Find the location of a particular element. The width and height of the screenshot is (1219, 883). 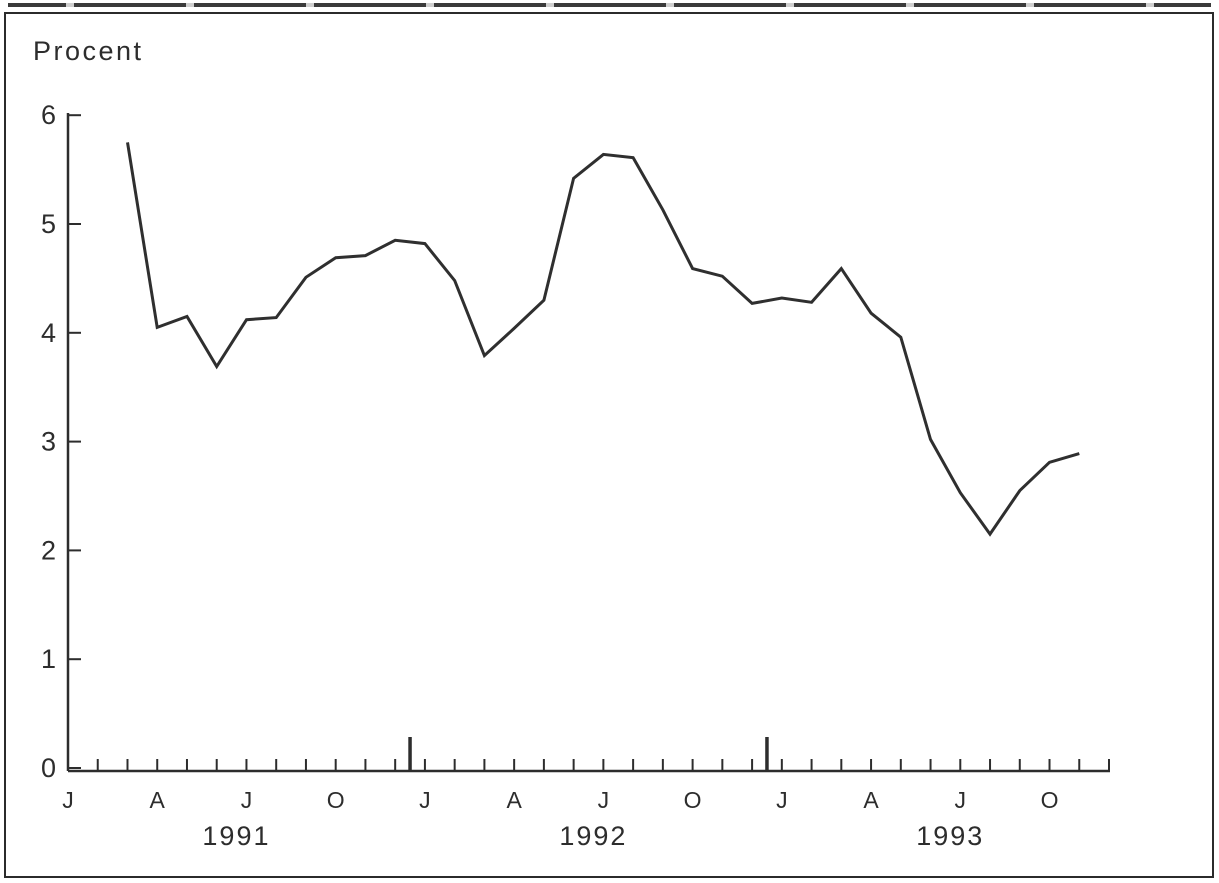

year-label: 1993 is located at coordinates (950, 836).